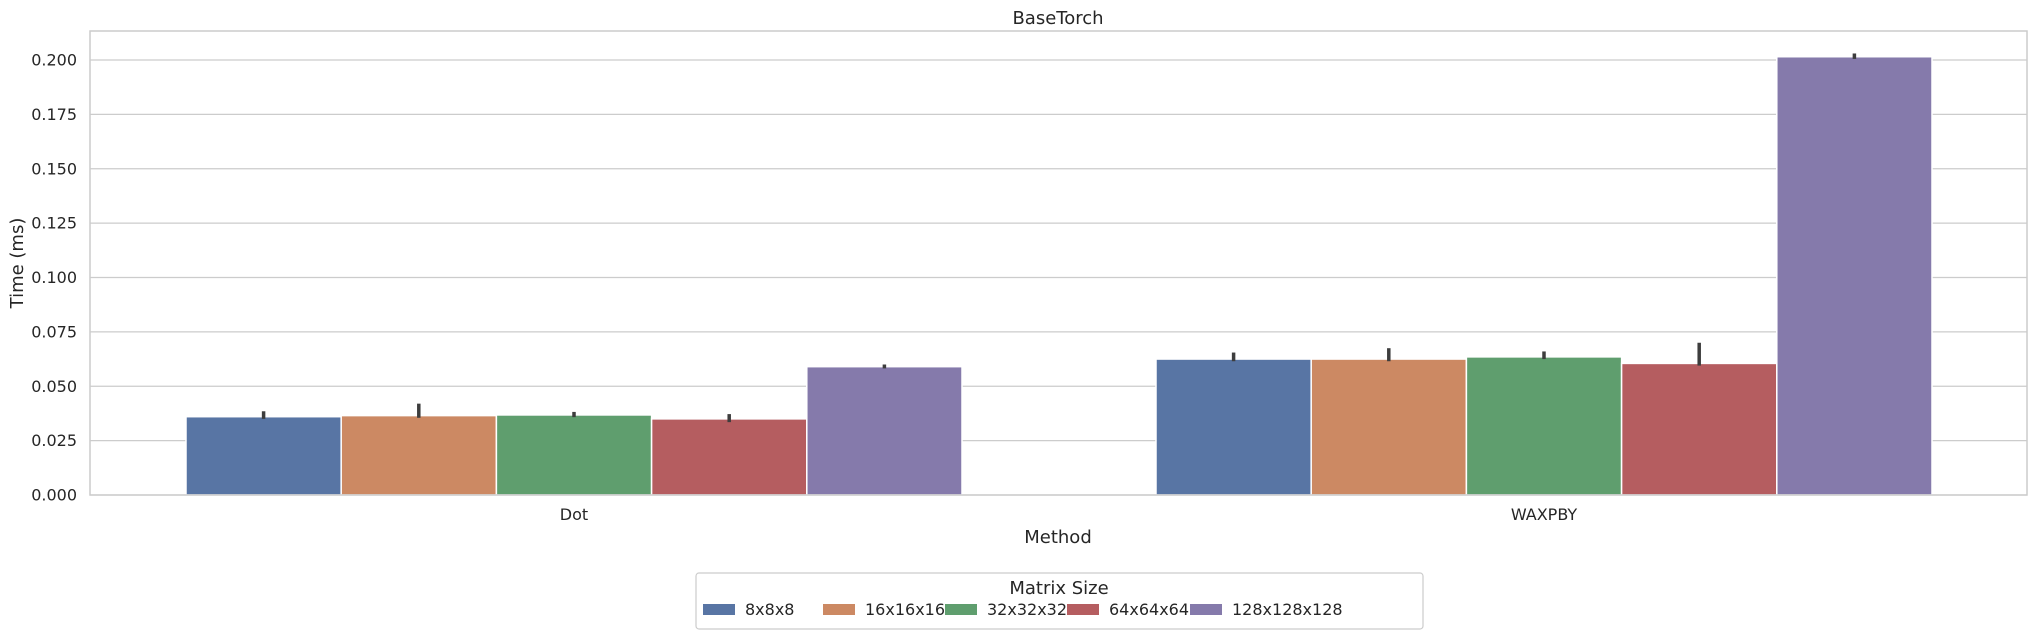 This screenshot has width=2037, height=635. I want to click on bar-dot-16x16x16, so click(419, 455).